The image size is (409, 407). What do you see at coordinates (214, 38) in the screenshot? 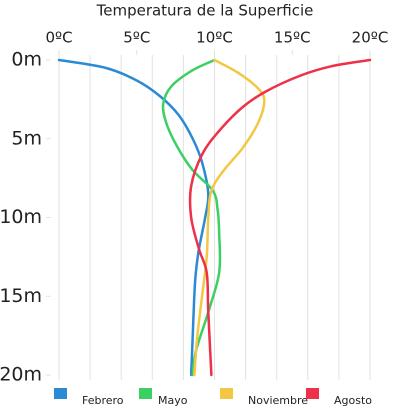
I see `x-tick-label: 10ºC` at bounding box center [214, 38].